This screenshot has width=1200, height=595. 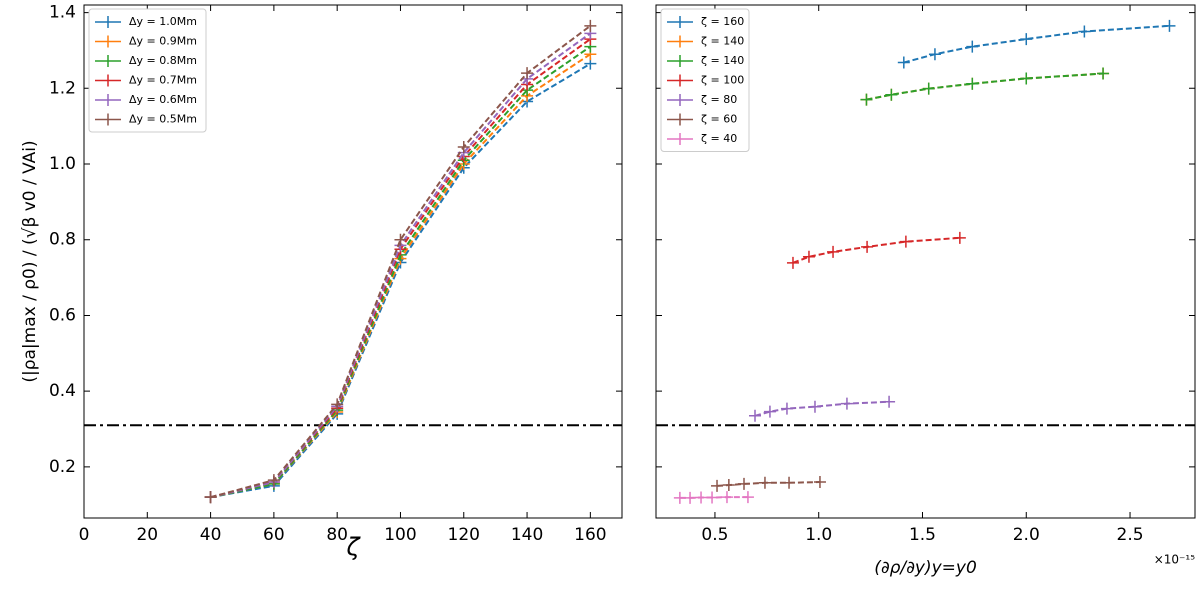 What do you see at coordinates (62, 88) in the screenshot?
I see `y-tick-label: 1.2` at bounding box center [62, 88].